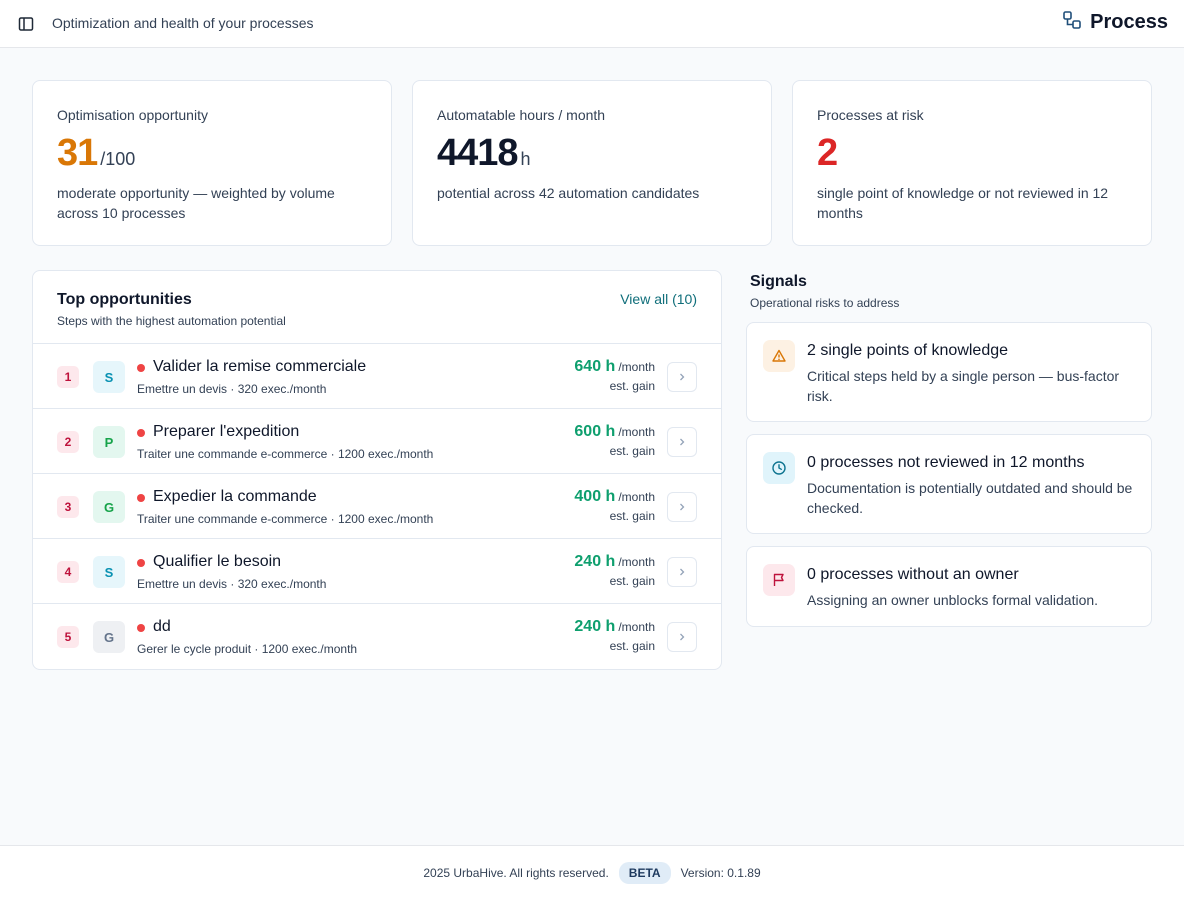  What do you see at coordinates (118, 159) in the screenshot?
I see `kpi-unit: /100` at bounding box center [118, 159].